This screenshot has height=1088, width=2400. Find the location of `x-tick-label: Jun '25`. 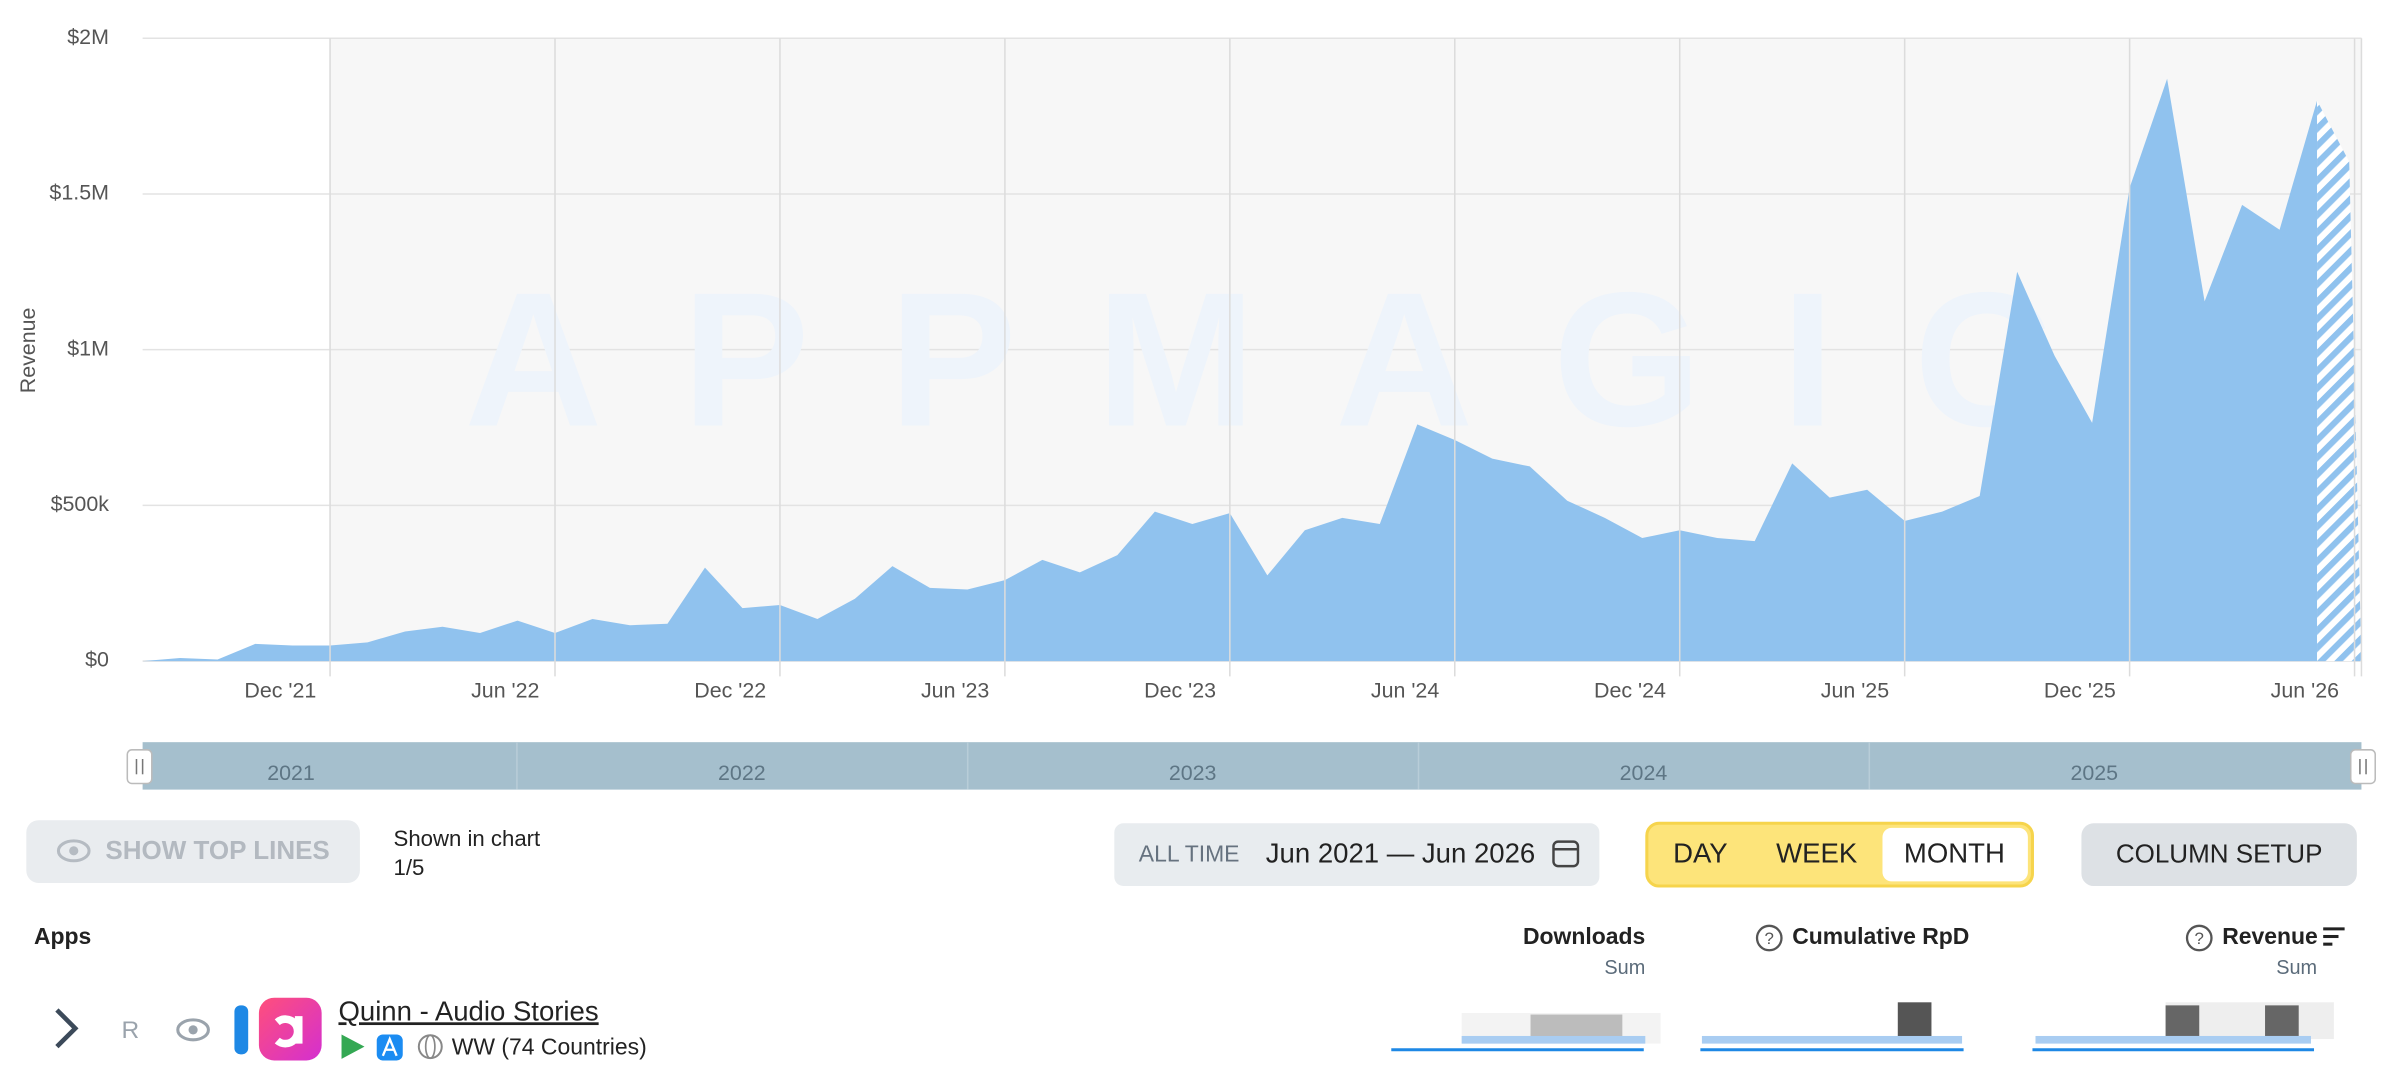

x-tick-label: Jun '25 is located at coordinates (1855, 690).